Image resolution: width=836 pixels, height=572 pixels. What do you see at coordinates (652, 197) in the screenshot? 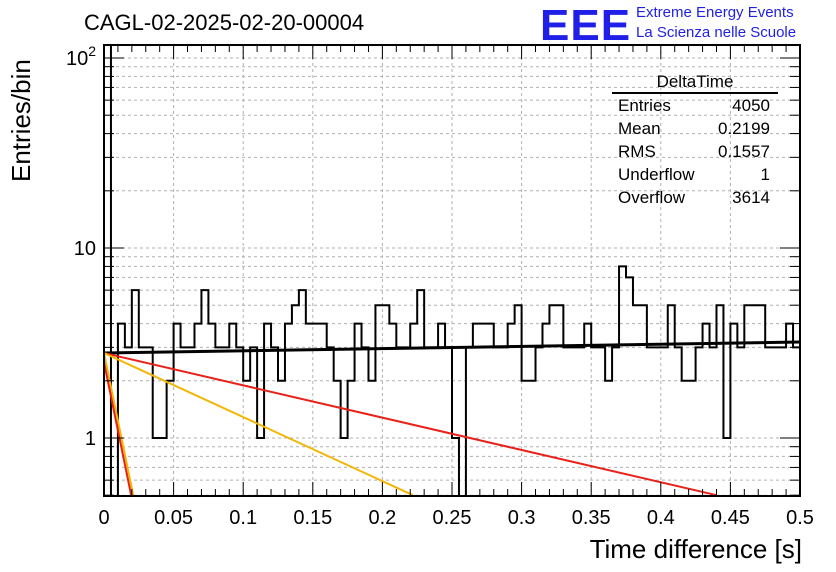
I see `stats-label: Overflow` at bounding box center [652, 197].